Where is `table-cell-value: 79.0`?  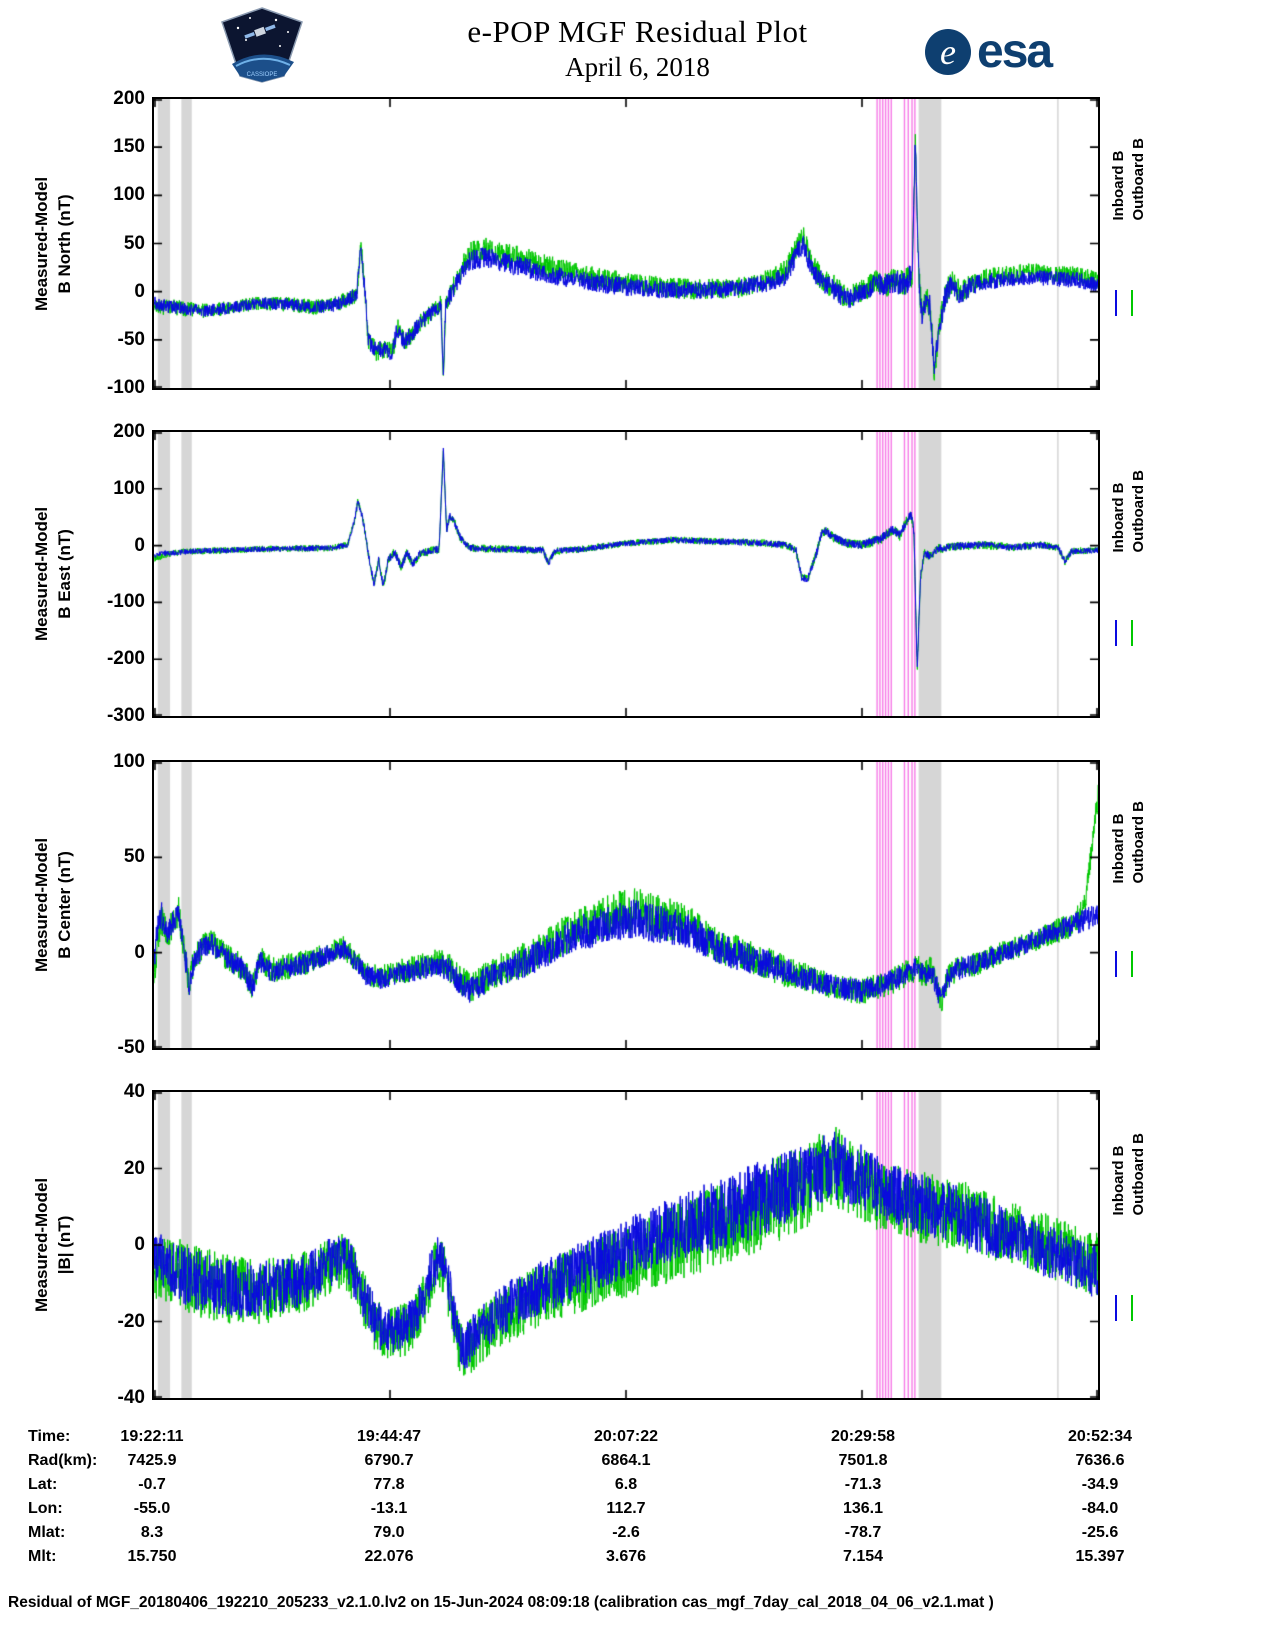
table-cell-value: 79.0 is located at coordinates (389, 1532).